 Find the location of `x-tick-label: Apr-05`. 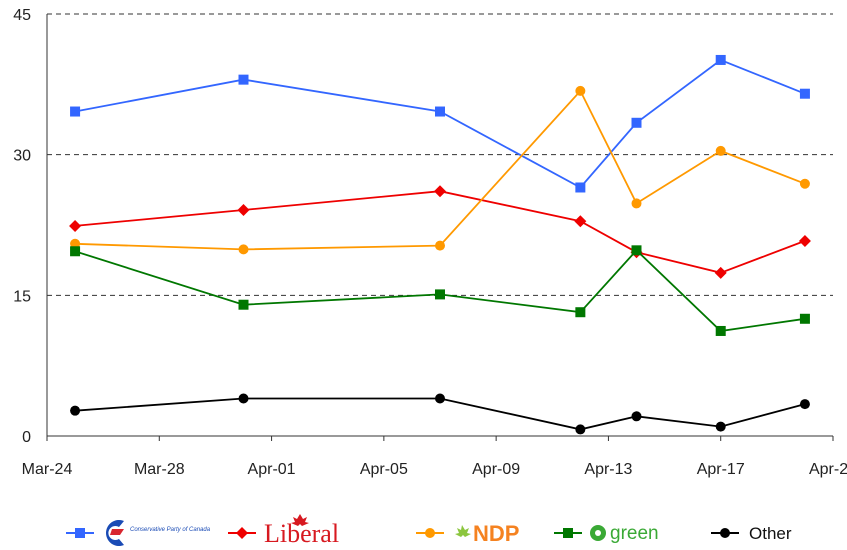

x-tick-label: Apr-05 is located at coordinates (384, 469).